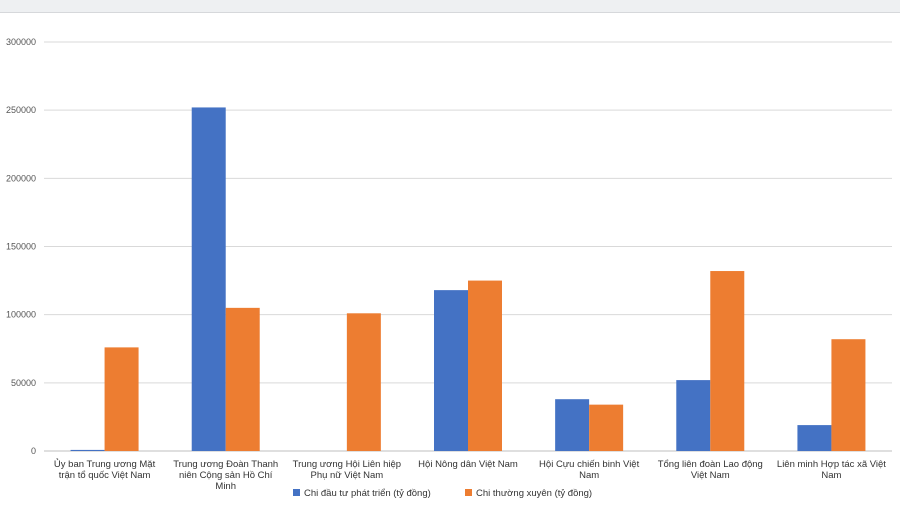 The height and width of the screenshot is (509, 900). What do you see at coordinates (23, 383) in the screenshot?
I see `y-tick-label: 50000` at bounding box center [23, 383].